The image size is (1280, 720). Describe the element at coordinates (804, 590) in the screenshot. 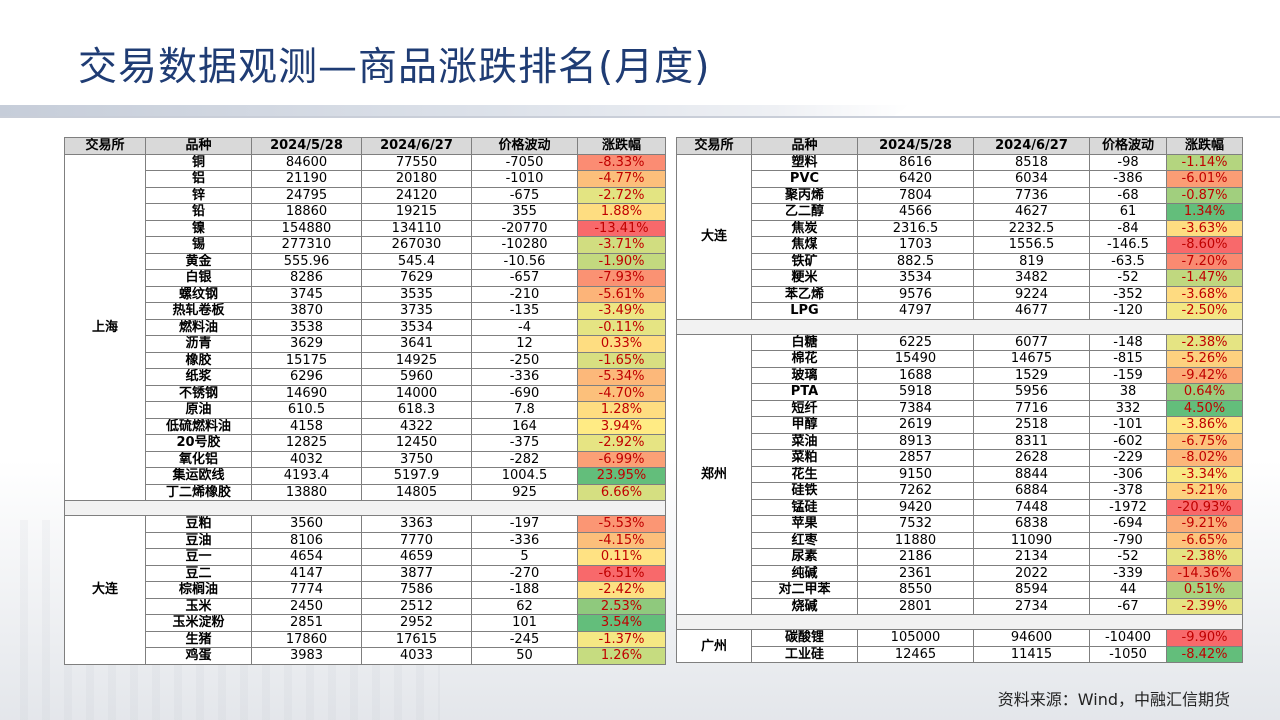

I see `variety-cell: 对二甲苯` at that location.